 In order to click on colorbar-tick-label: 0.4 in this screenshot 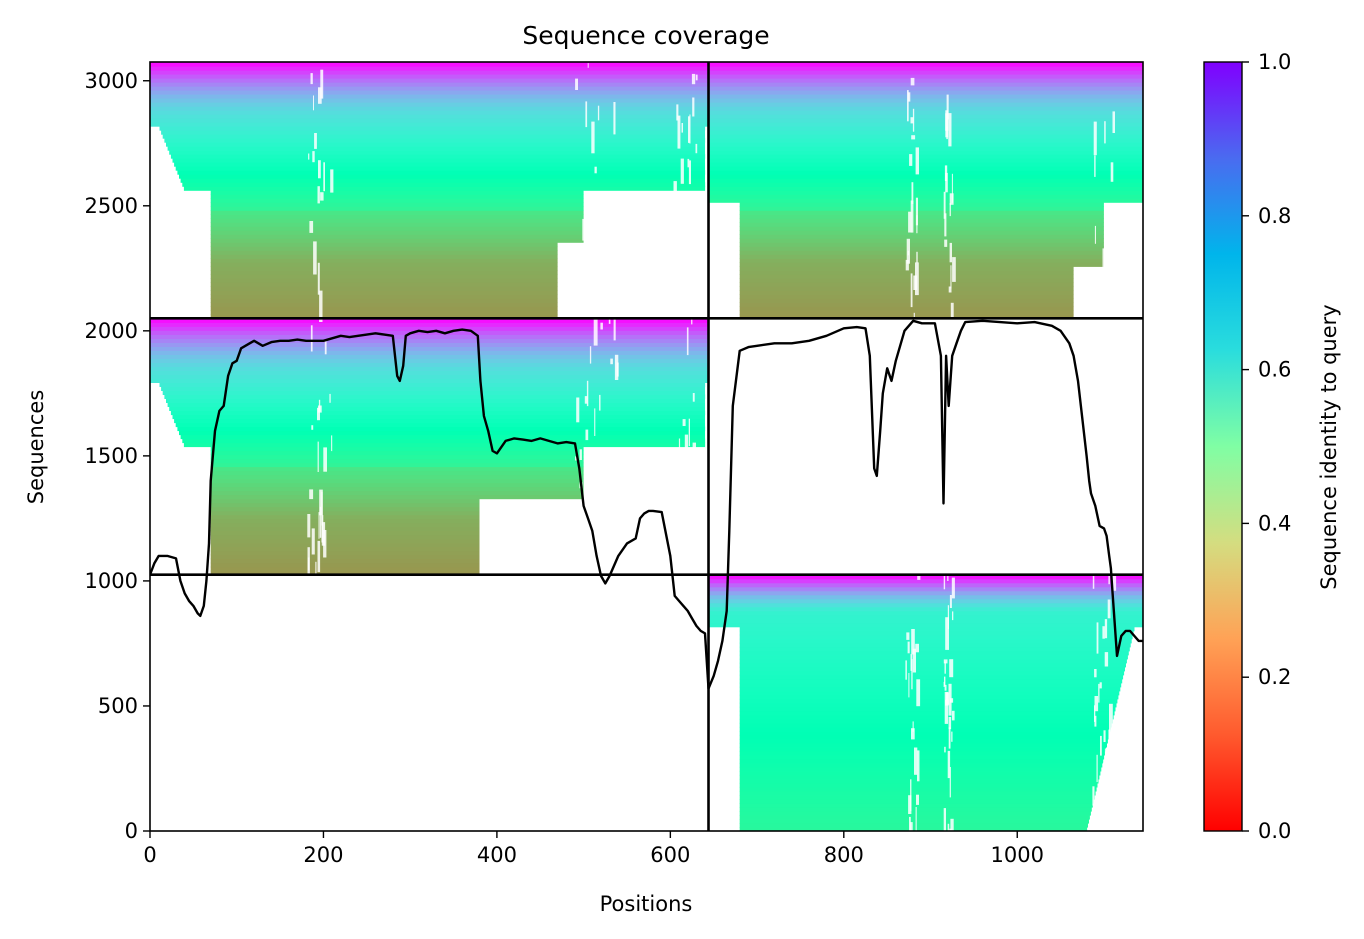, I will do `click(1274, 523)`.